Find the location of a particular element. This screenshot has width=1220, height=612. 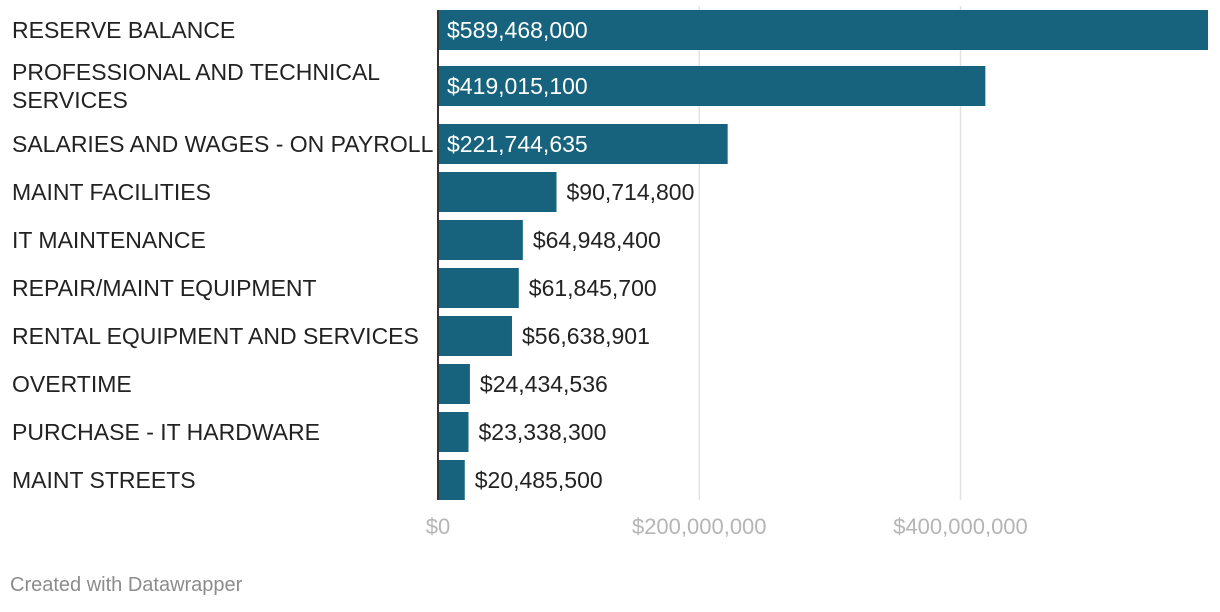

category-label: PURCHASE - IT HARDWARE is located at coordinates (166, 432).